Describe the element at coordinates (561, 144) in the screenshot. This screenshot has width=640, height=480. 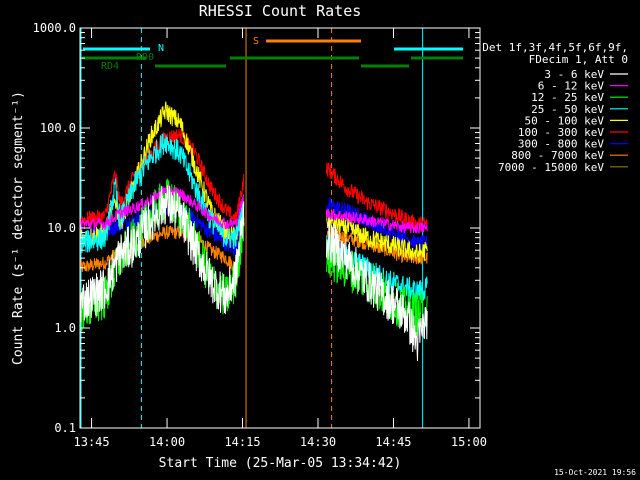
I see `legend-label: 300 - 800 keV` at that location.